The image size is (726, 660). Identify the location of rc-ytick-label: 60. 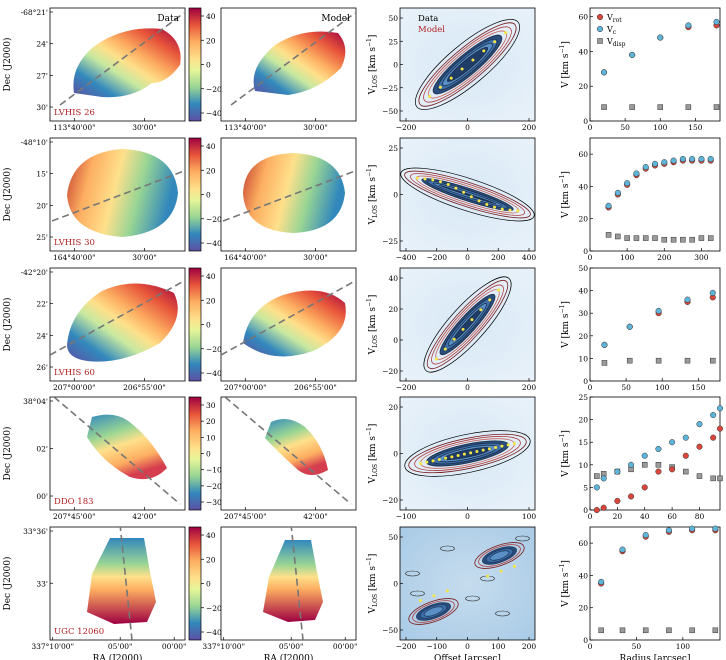
(583, 154).